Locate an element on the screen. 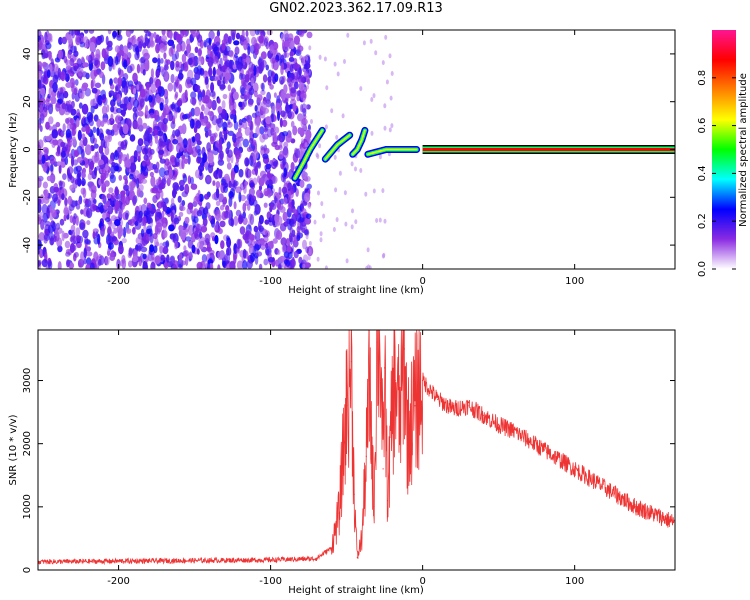 Image resolution: width=750 pixels, height=600 pixels. y-tick-label: 40 is located at coordinates (27, 54).